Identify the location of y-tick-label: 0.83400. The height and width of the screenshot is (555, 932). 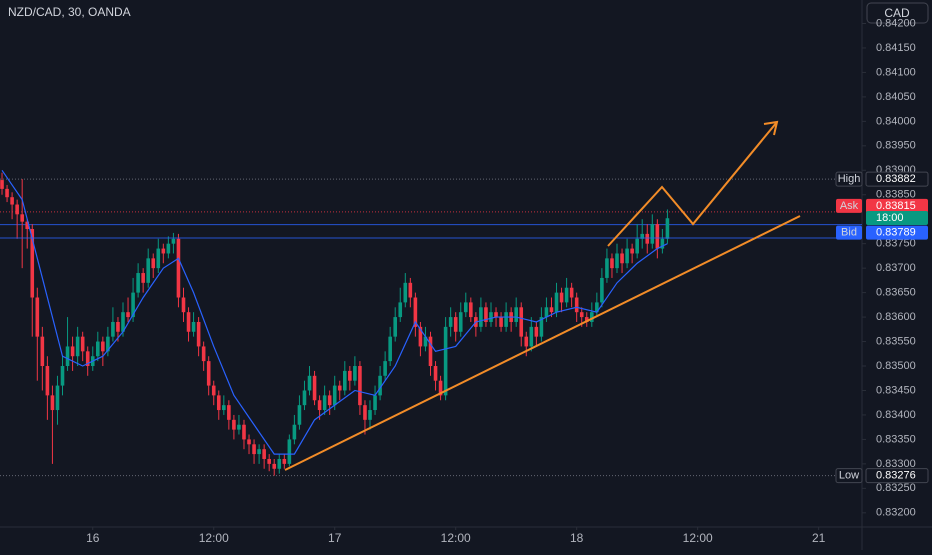
(896, 415).